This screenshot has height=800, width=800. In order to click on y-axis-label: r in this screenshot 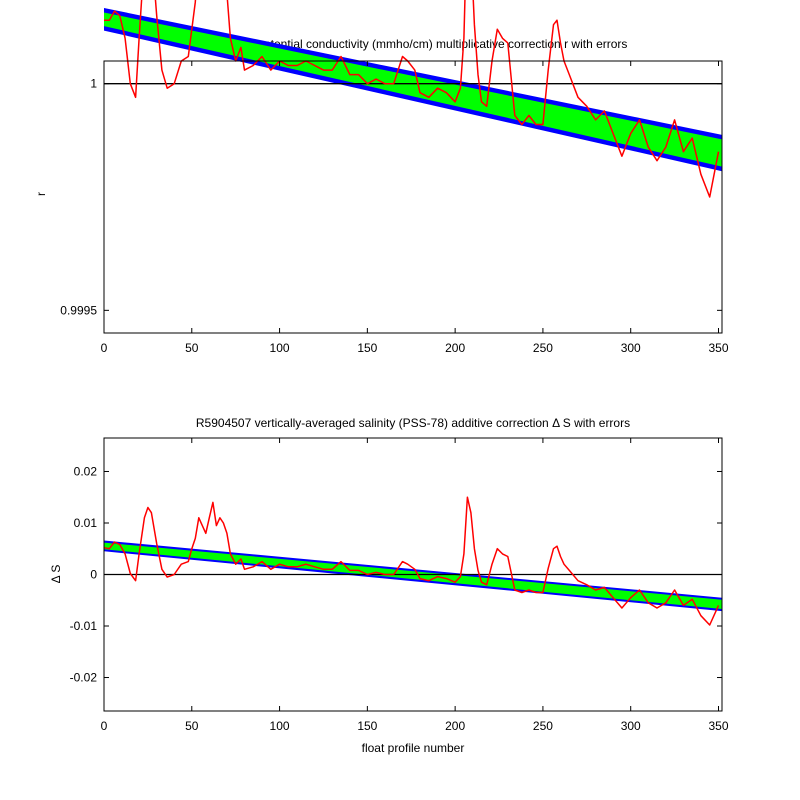, I will do `click(41, 194)`.